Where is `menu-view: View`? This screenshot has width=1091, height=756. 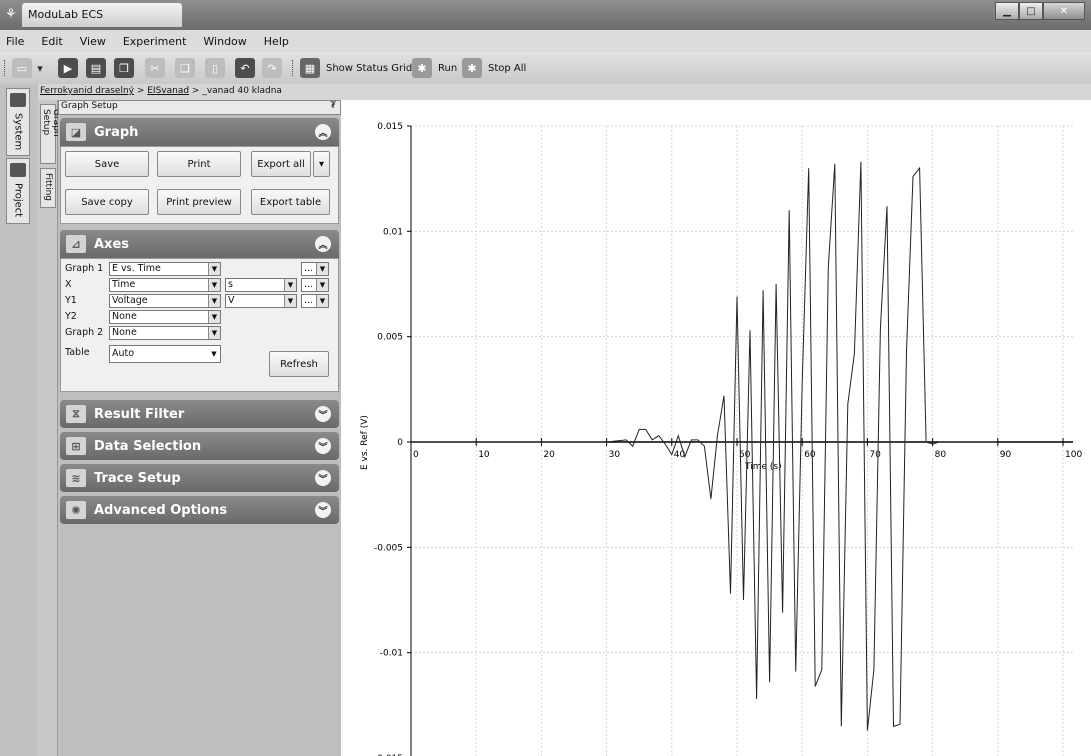
menu-view: View is located at coordinates (92, 41).